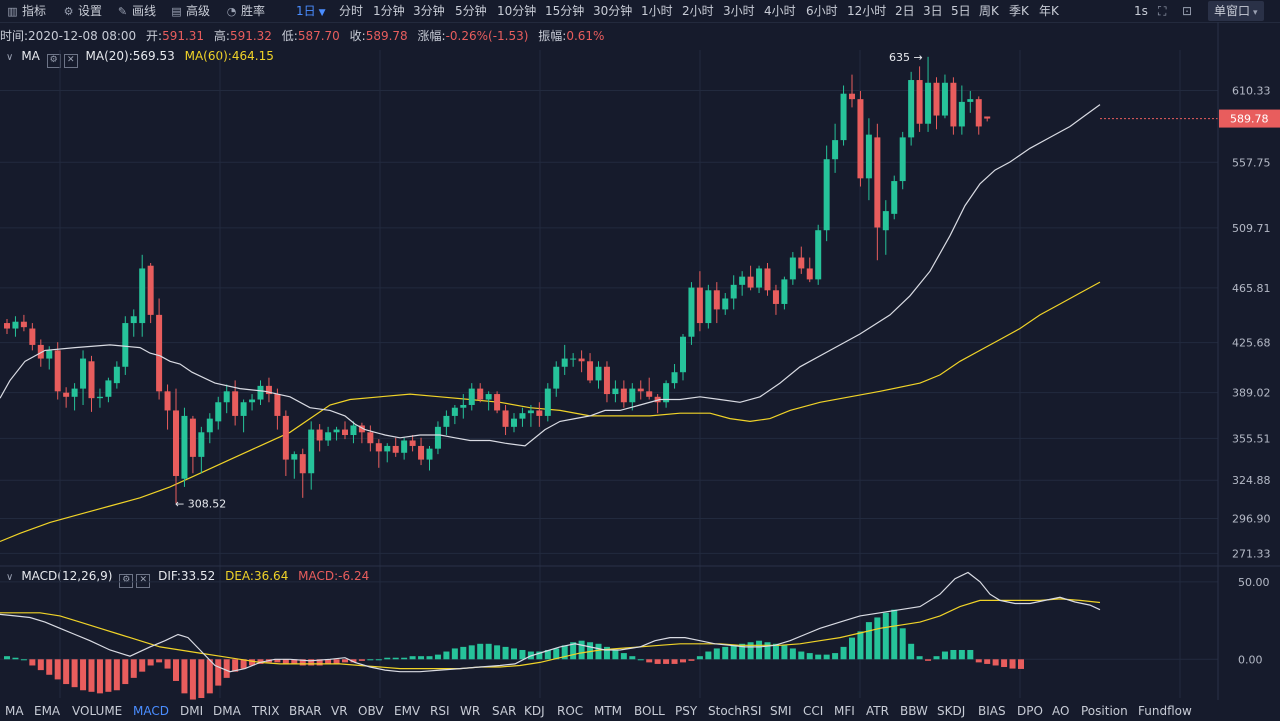 This screenshot has width=1280, height=721. Describe the element at coordinates (429, 11) in the screenshot. I see `timeframe-2: 3分钟` at that location.